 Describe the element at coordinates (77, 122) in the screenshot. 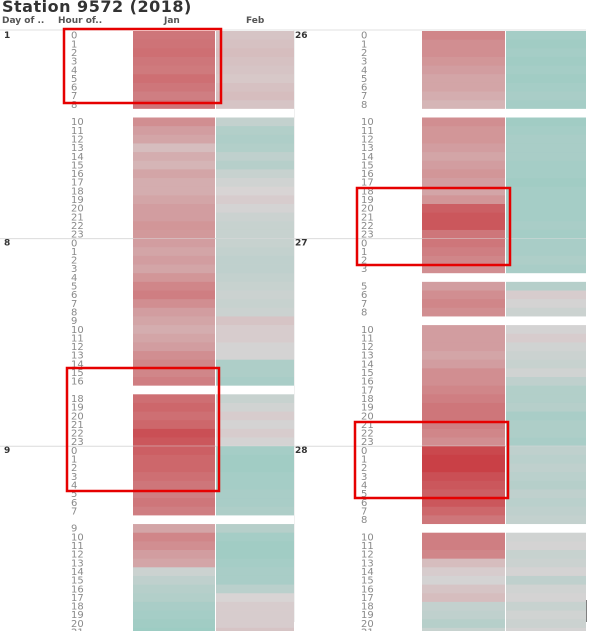

I see `hour-label: 10` at that location.